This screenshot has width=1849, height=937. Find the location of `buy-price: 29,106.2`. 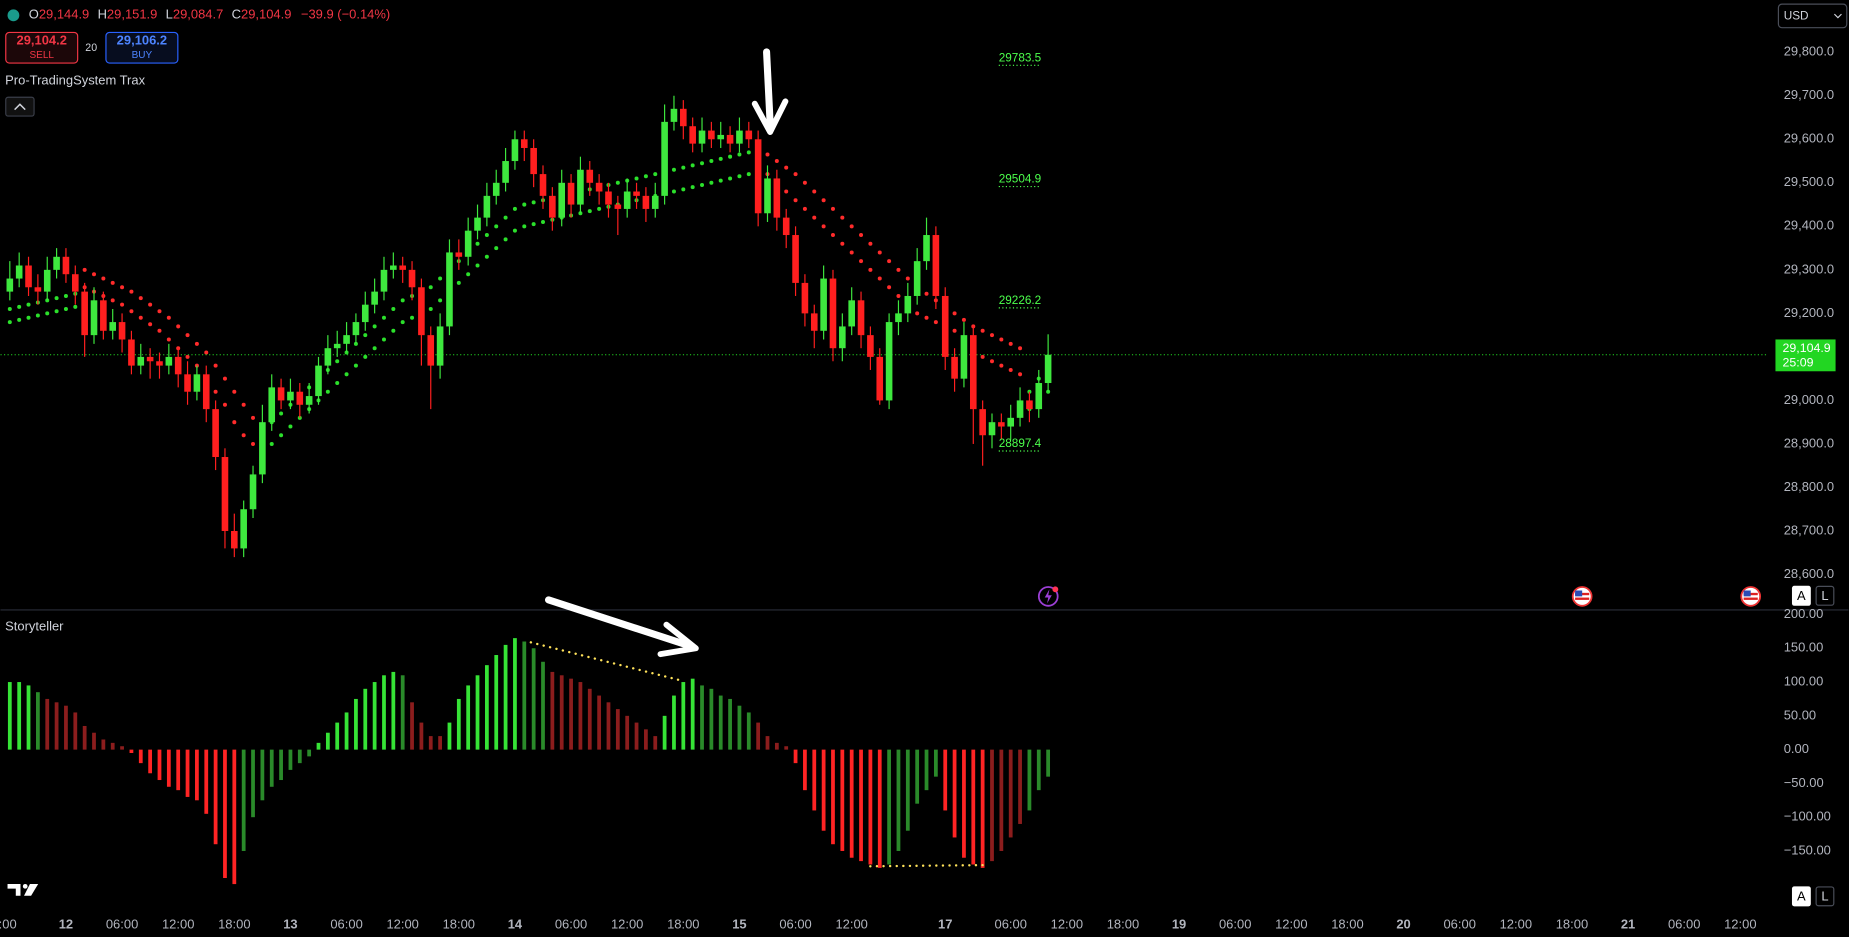

buy-price: 29,106.2 is located at coordinates (142, 40).